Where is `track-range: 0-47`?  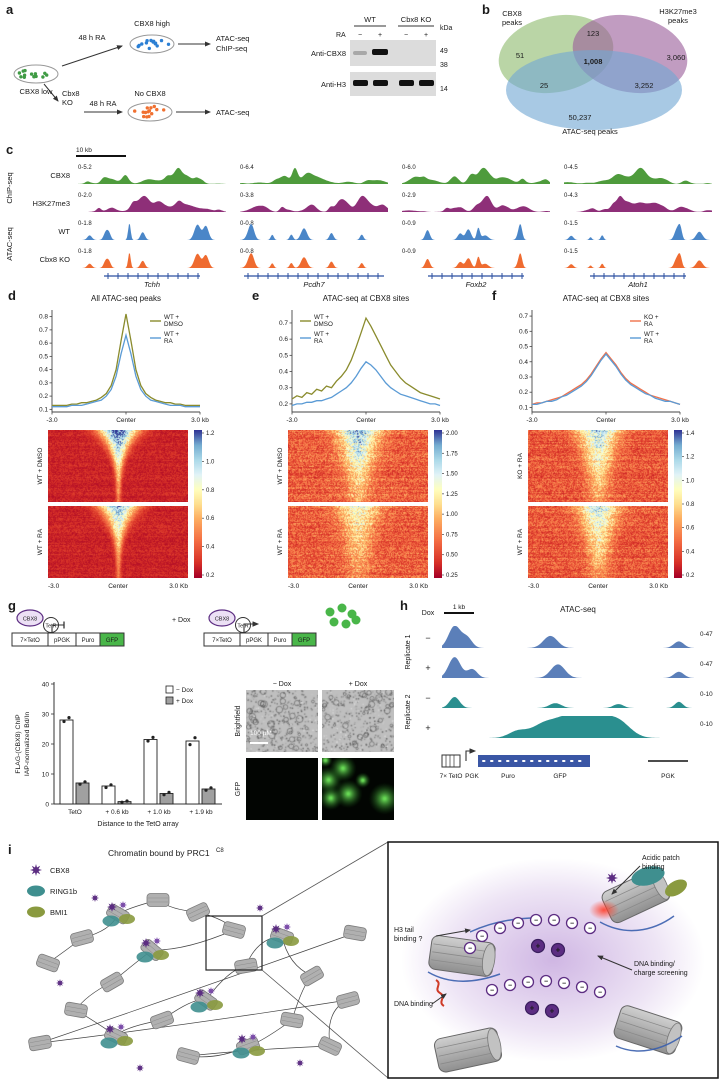
track-range: 0-47 is located at coordinates (706, 634).